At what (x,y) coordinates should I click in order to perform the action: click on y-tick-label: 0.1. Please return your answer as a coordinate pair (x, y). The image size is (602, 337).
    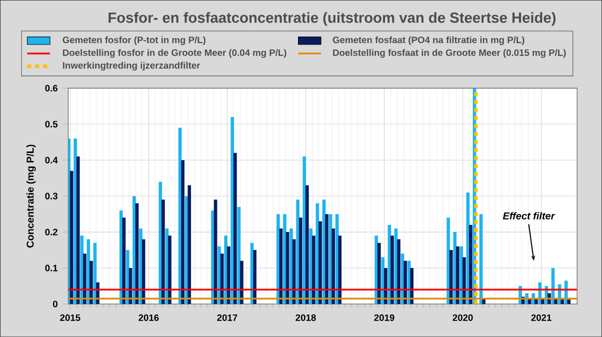
    Looking at the image, I should click on (51, 268).